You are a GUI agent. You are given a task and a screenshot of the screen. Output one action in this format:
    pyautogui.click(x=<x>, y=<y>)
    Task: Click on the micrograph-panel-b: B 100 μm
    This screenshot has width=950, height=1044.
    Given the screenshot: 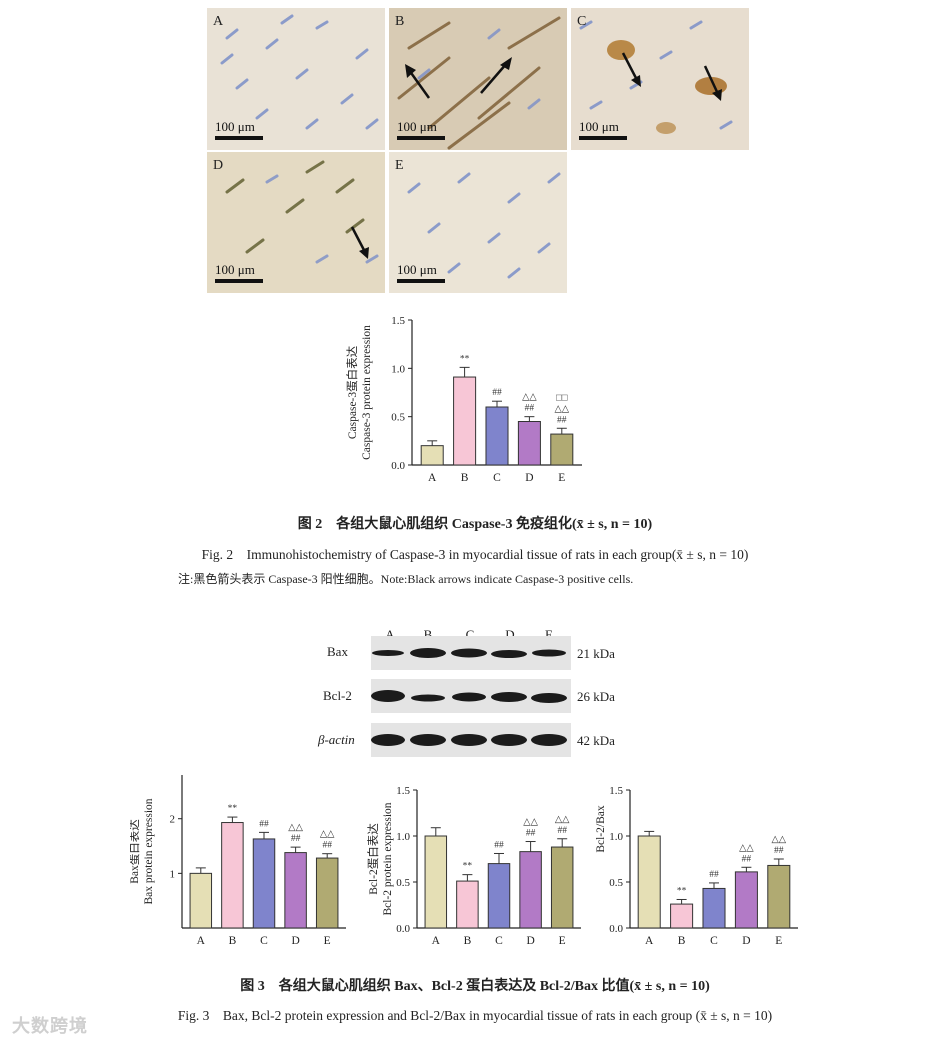 What is the action you would take?
    pyautogui.click(x=478, y=79)
    